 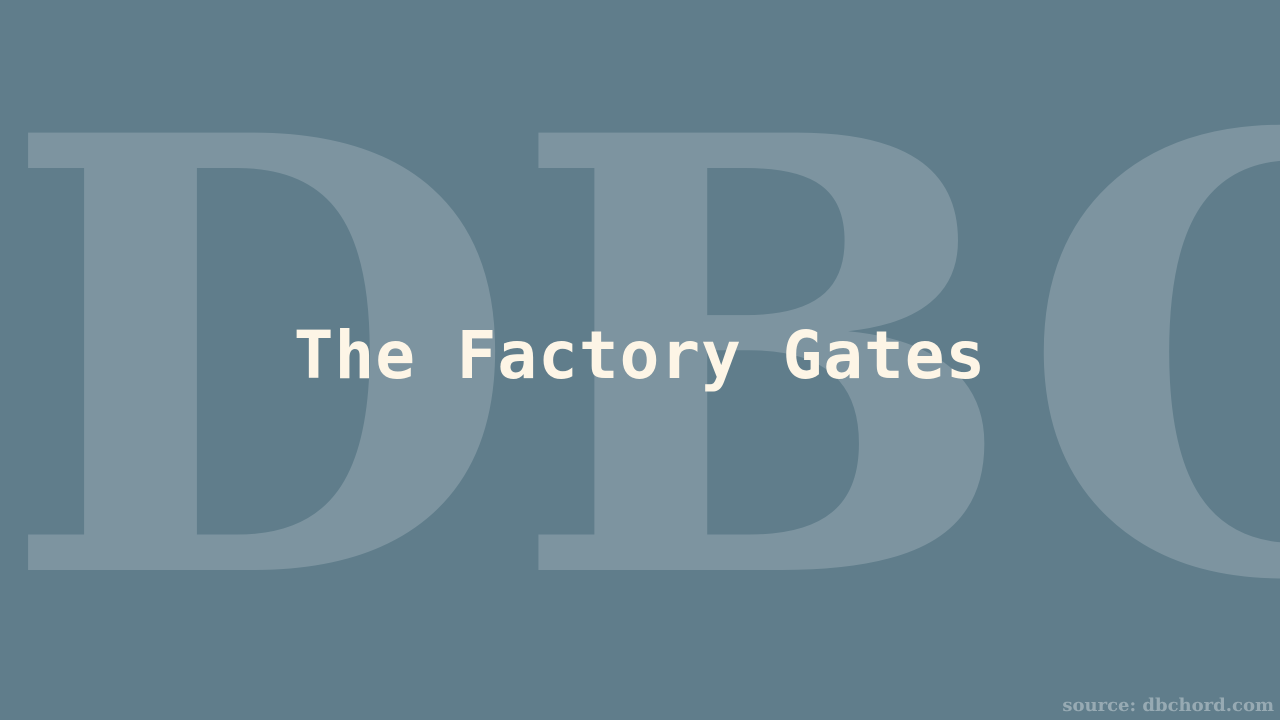 I want to click on source-credit: source: dbchord.com, so click(x=1168, y=705).